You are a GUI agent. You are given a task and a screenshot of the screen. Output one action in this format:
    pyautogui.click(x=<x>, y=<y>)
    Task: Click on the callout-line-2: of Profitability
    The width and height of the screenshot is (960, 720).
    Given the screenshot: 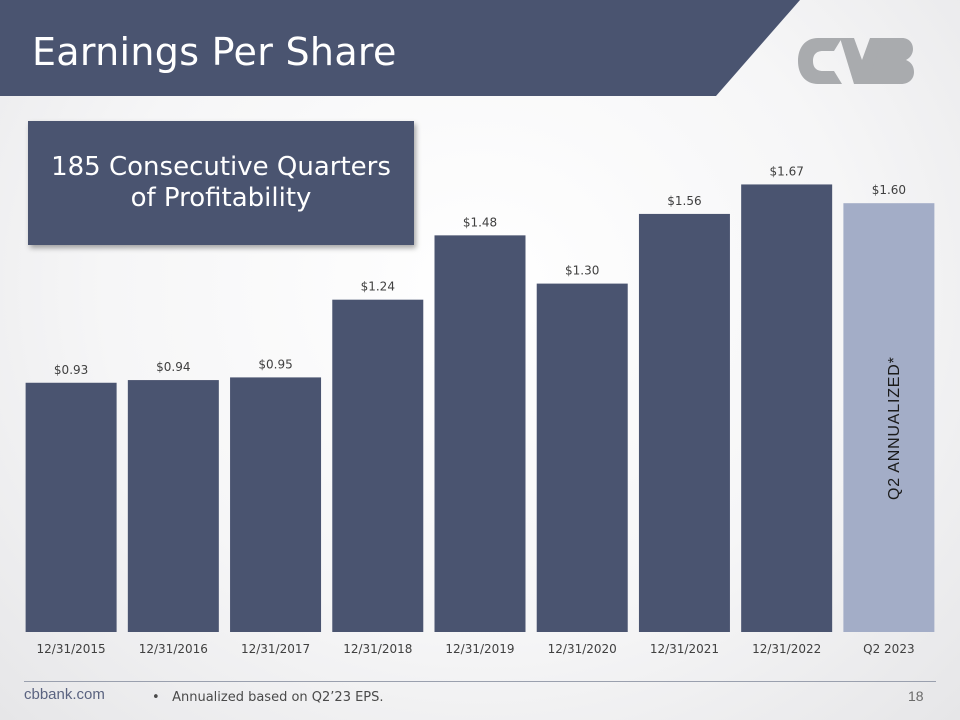 What is the action you would take?
    pyautogui.click(x=221, y=198)
    